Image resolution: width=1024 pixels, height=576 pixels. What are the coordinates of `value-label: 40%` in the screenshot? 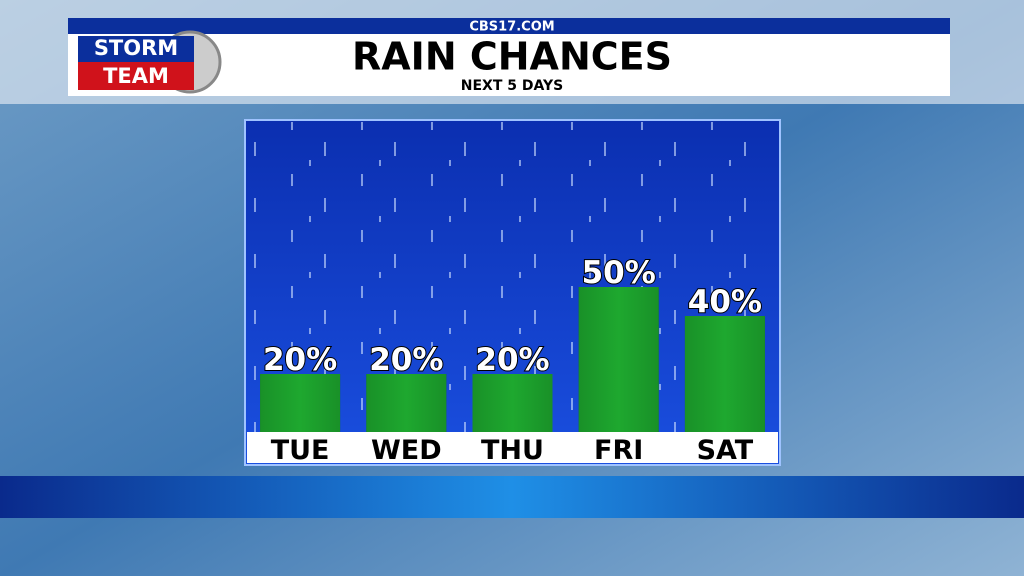 It's located at (725, 302).